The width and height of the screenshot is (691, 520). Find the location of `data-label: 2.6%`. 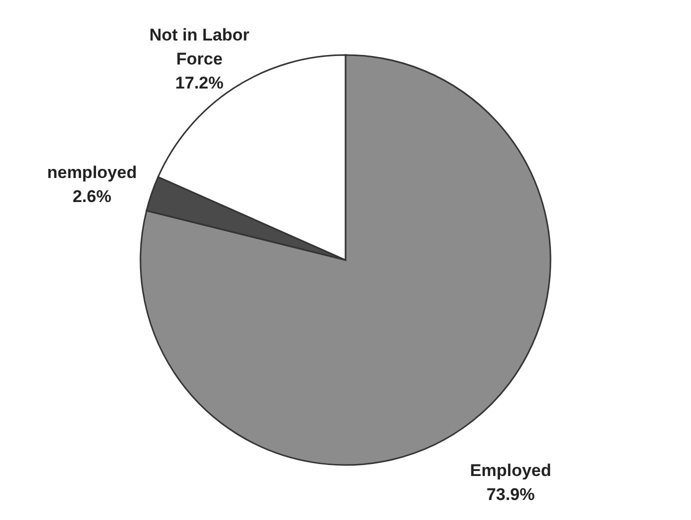

data-label: 2.6% is located at coordinates (92, 196).